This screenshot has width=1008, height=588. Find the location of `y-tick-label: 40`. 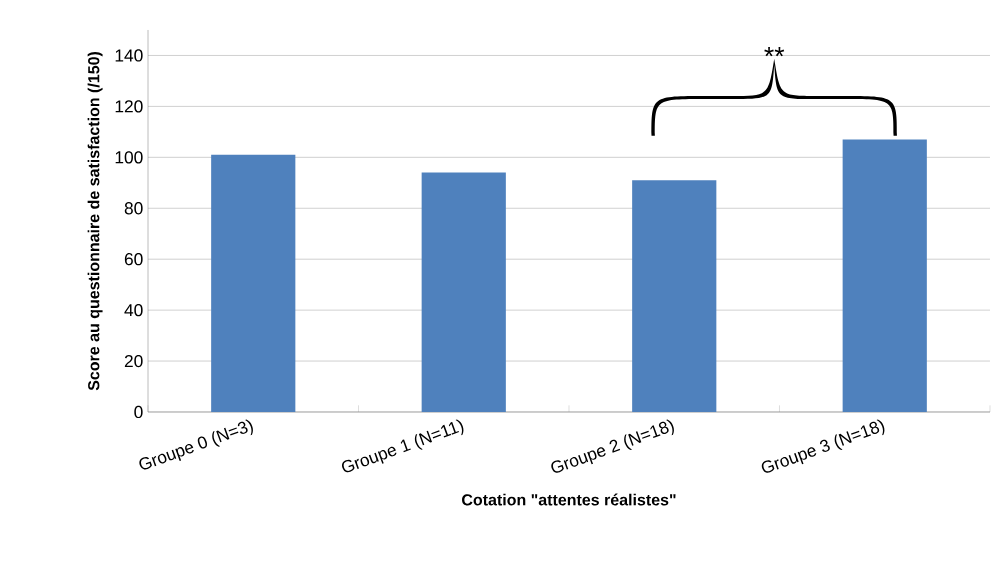

y-tick-label: 40 is located at coordinates (133, 310).